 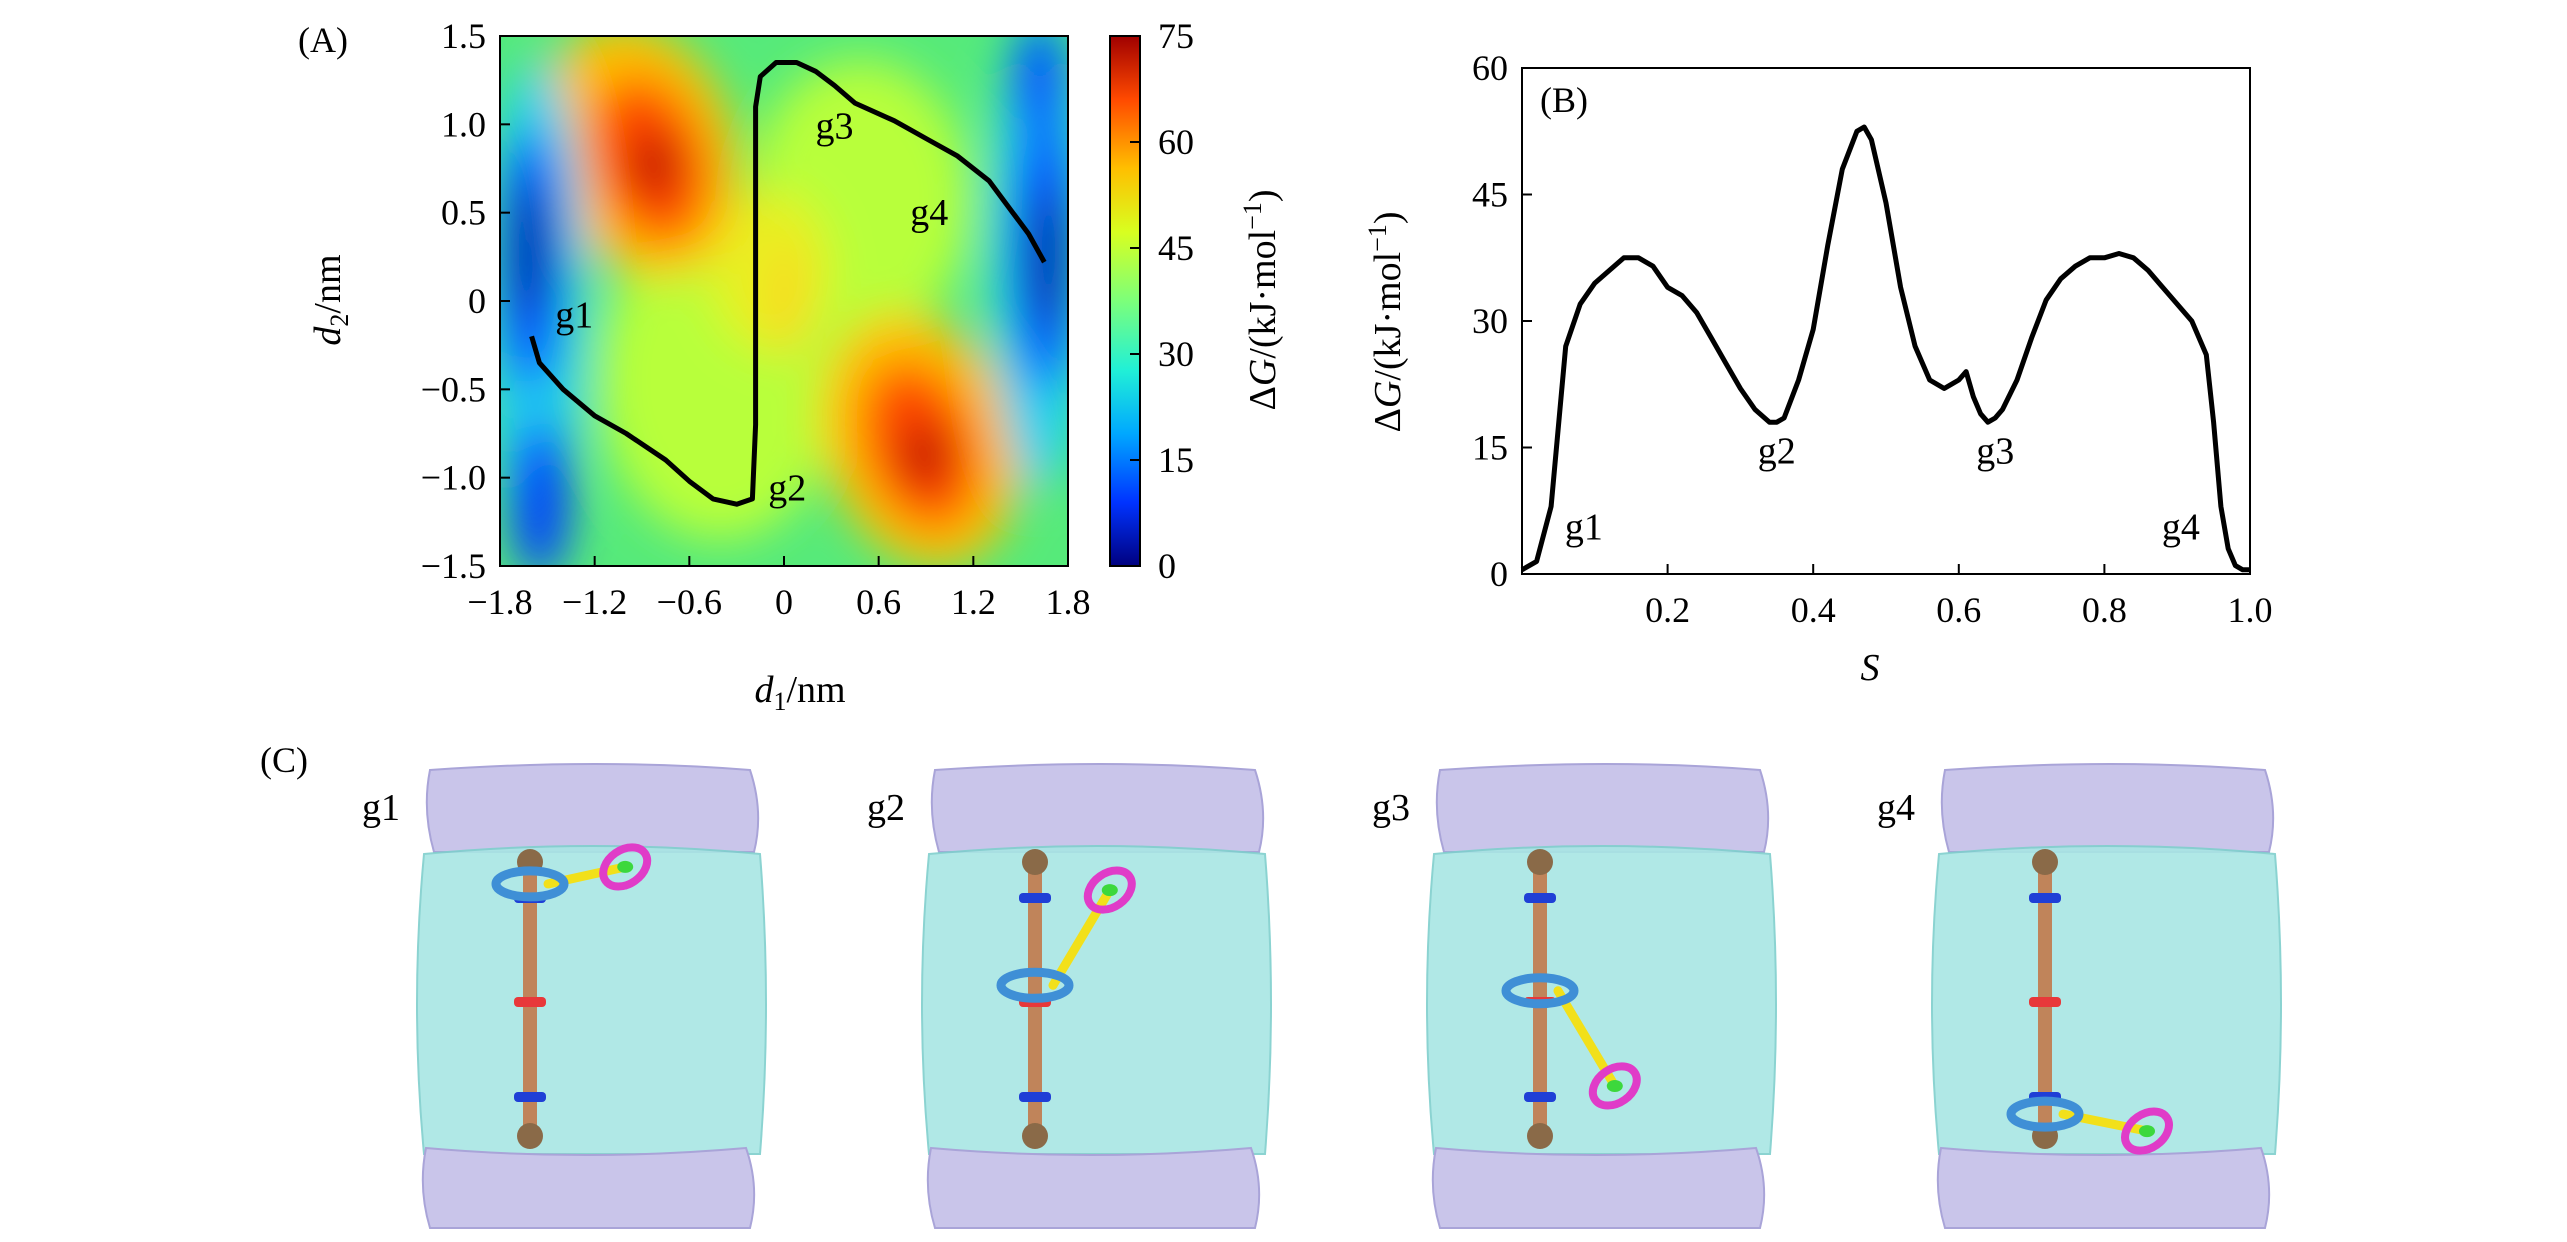 What do you see at coordinates (574, 316) in the screenshot?
I see `pathway-label-g1: g1` at bounding box center [574, 316].